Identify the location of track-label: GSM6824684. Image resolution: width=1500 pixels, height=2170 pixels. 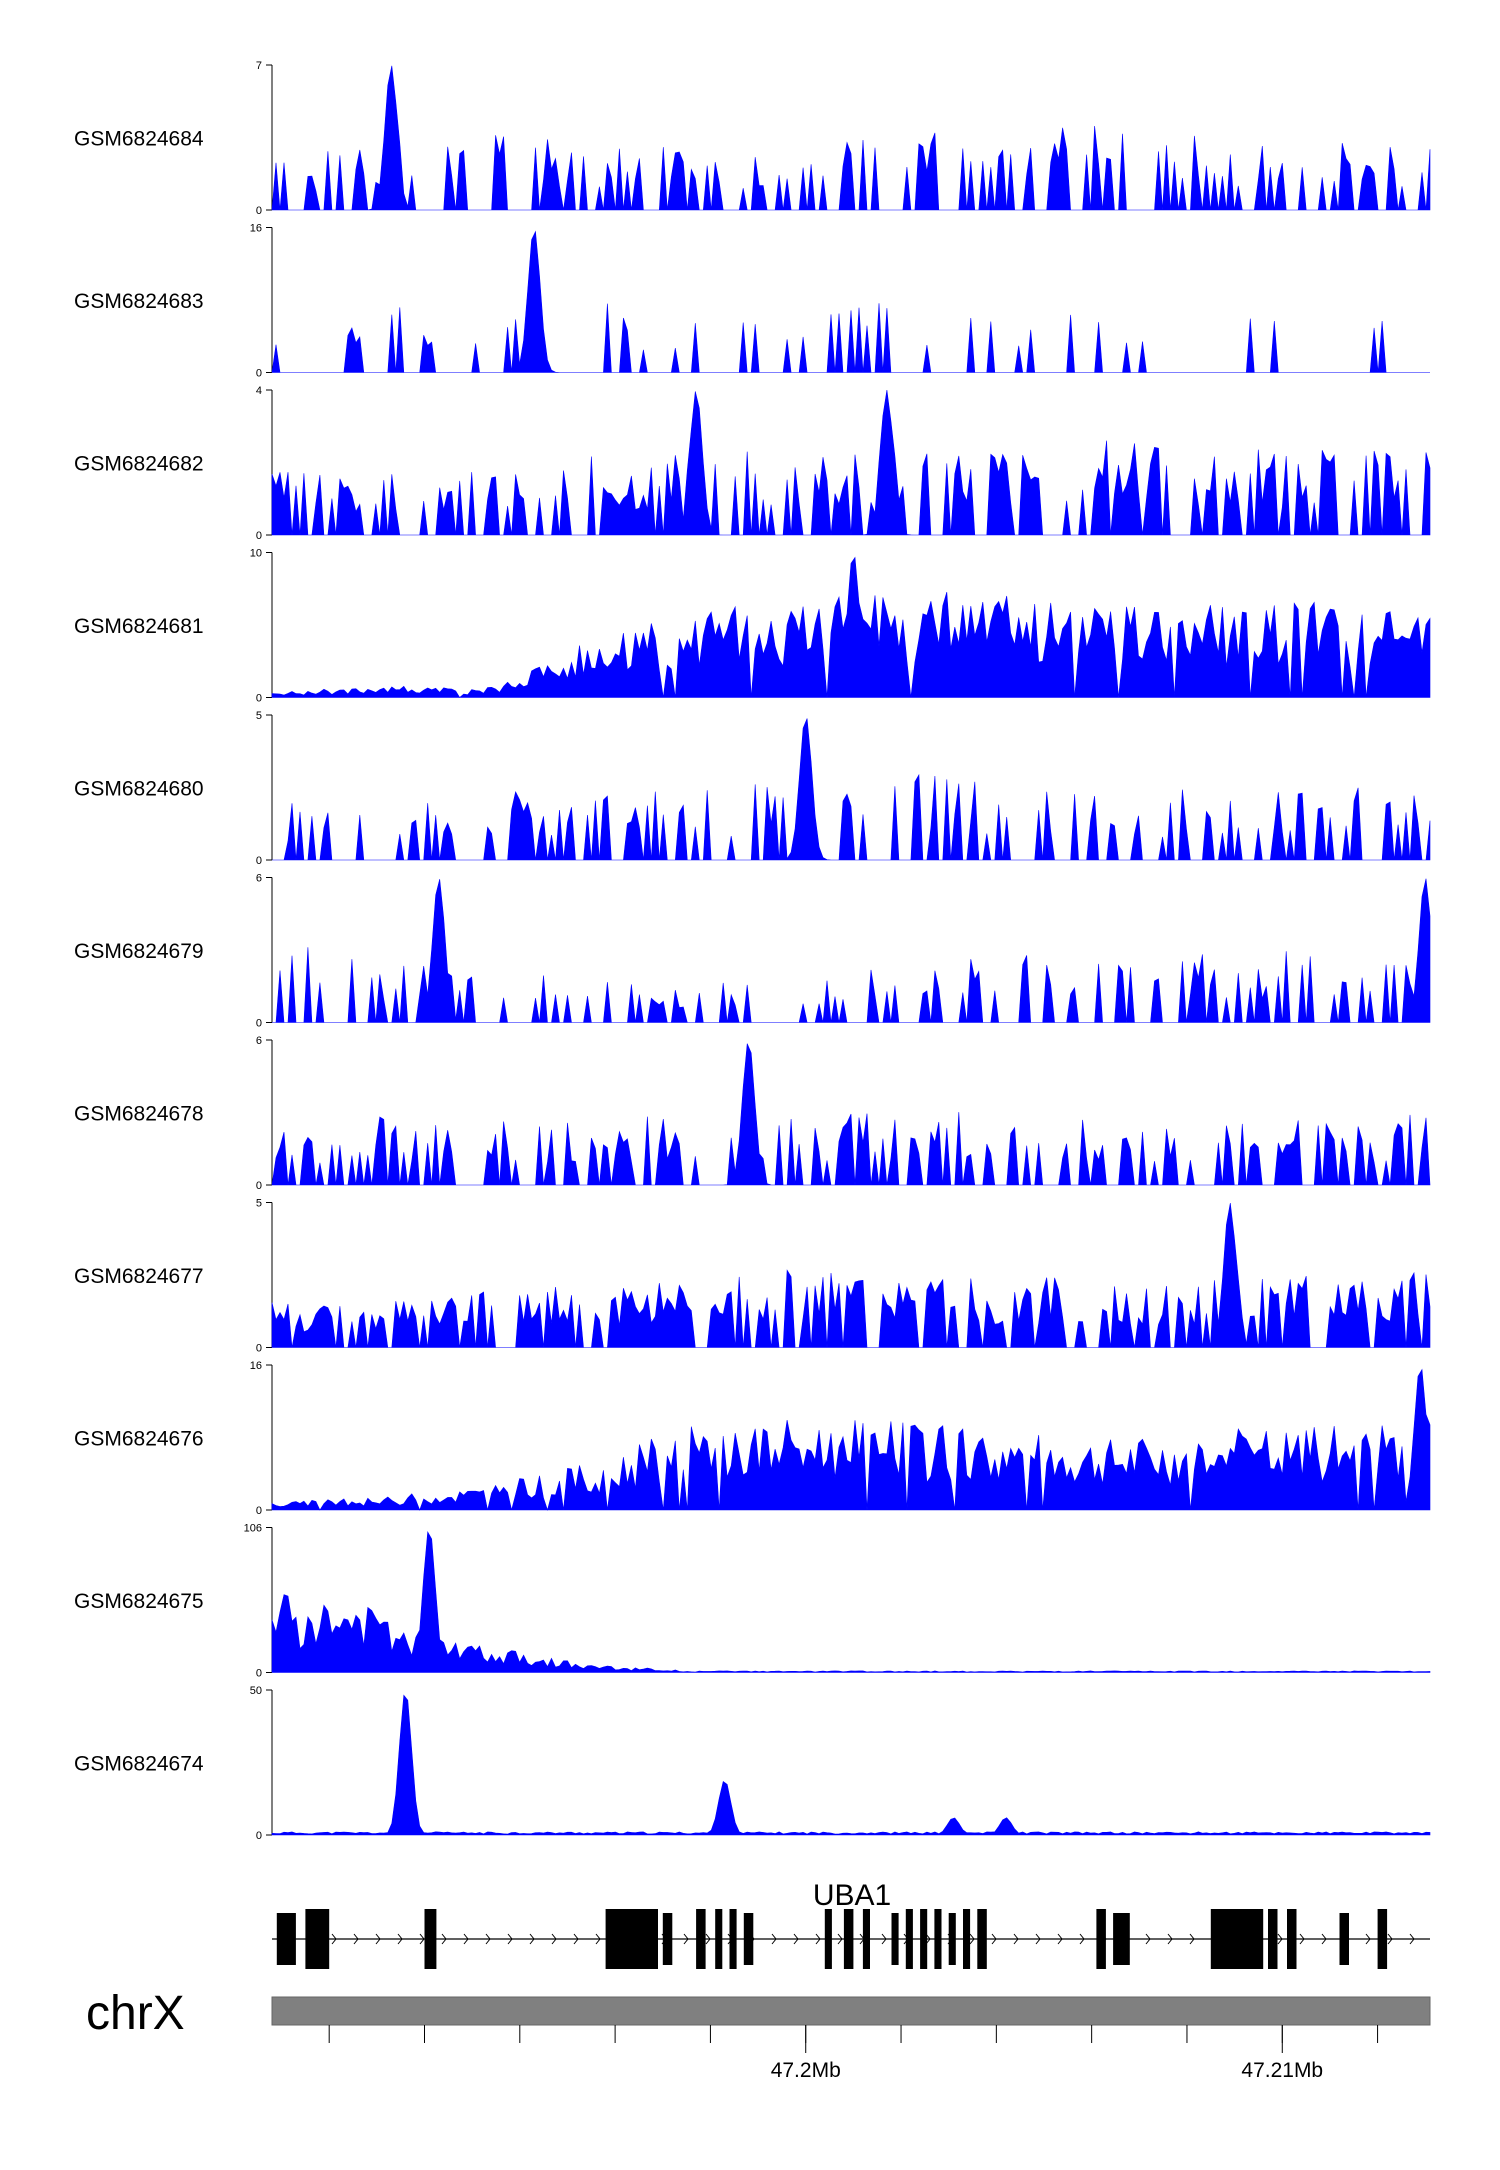
(139, 139).